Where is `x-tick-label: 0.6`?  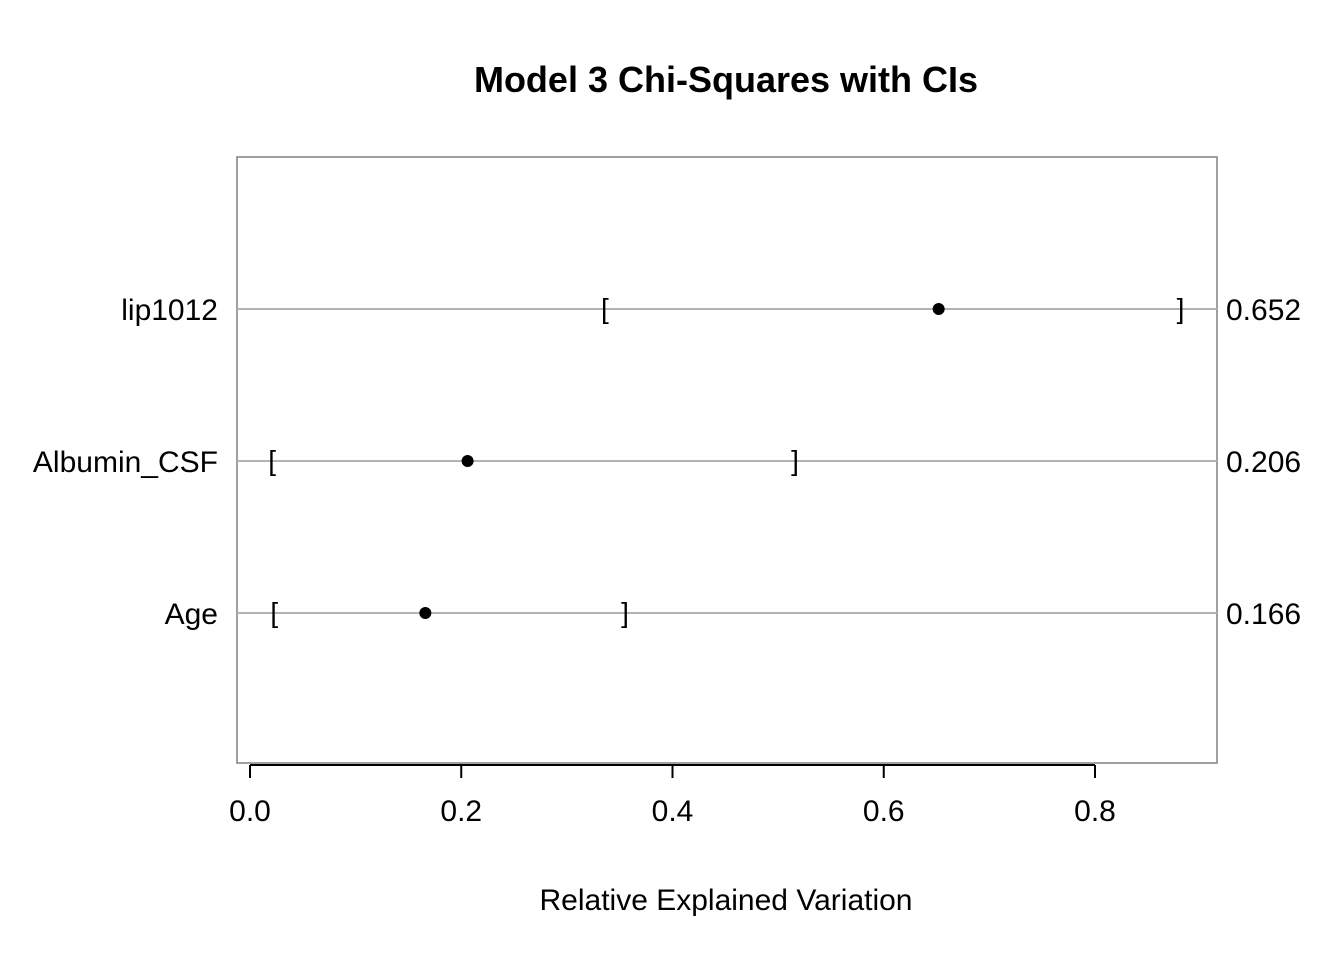
x-tick-label: 0.6 is located at coordinates (884, 811).